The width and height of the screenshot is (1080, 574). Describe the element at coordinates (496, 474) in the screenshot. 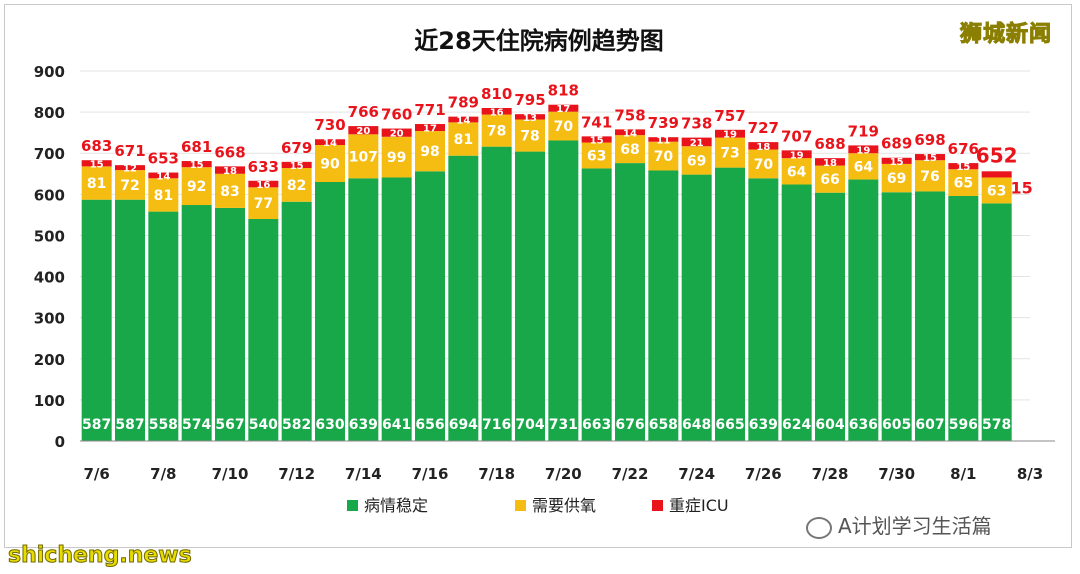

I see `x-tick-label: 7/18` at that location.